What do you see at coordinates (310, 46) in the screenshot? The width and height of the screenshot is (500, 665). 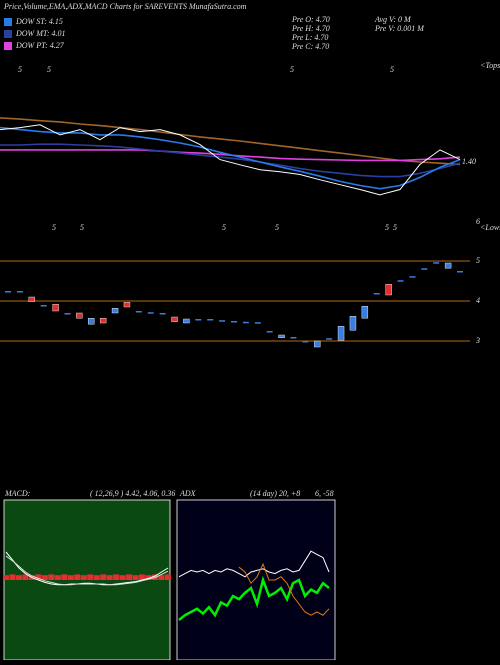 I see `info-text: Pre C: 4.70` at bounding box center [310, 46].